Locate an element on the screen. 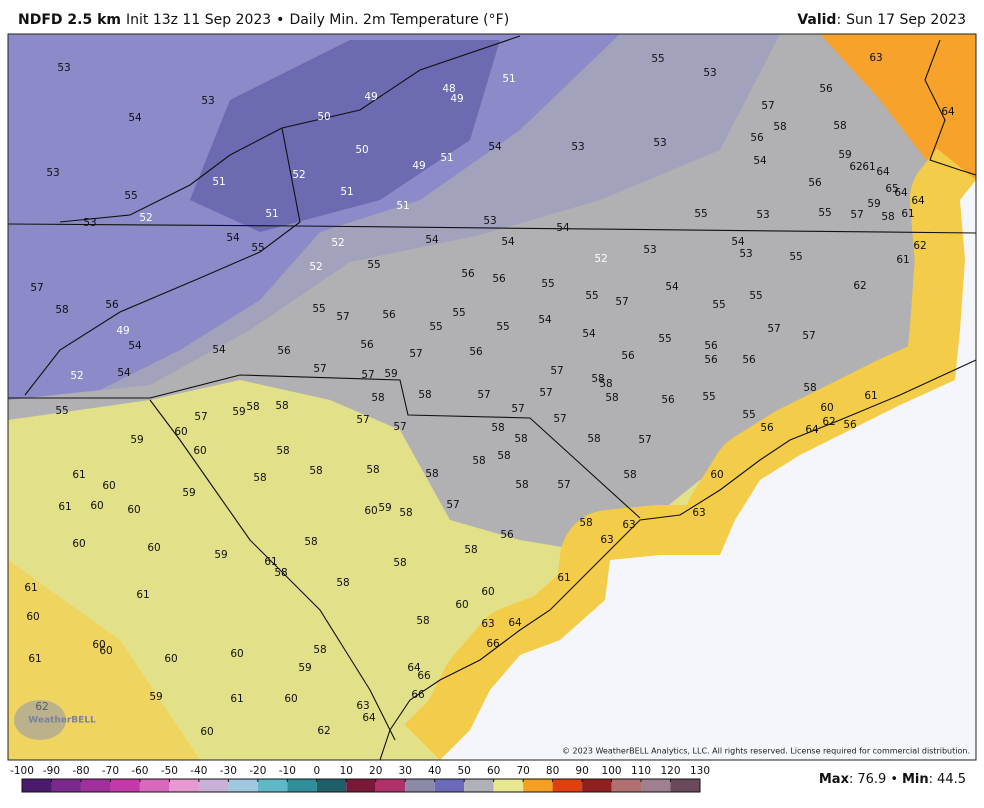  min-label: Min is located at coordinates (915, 779).